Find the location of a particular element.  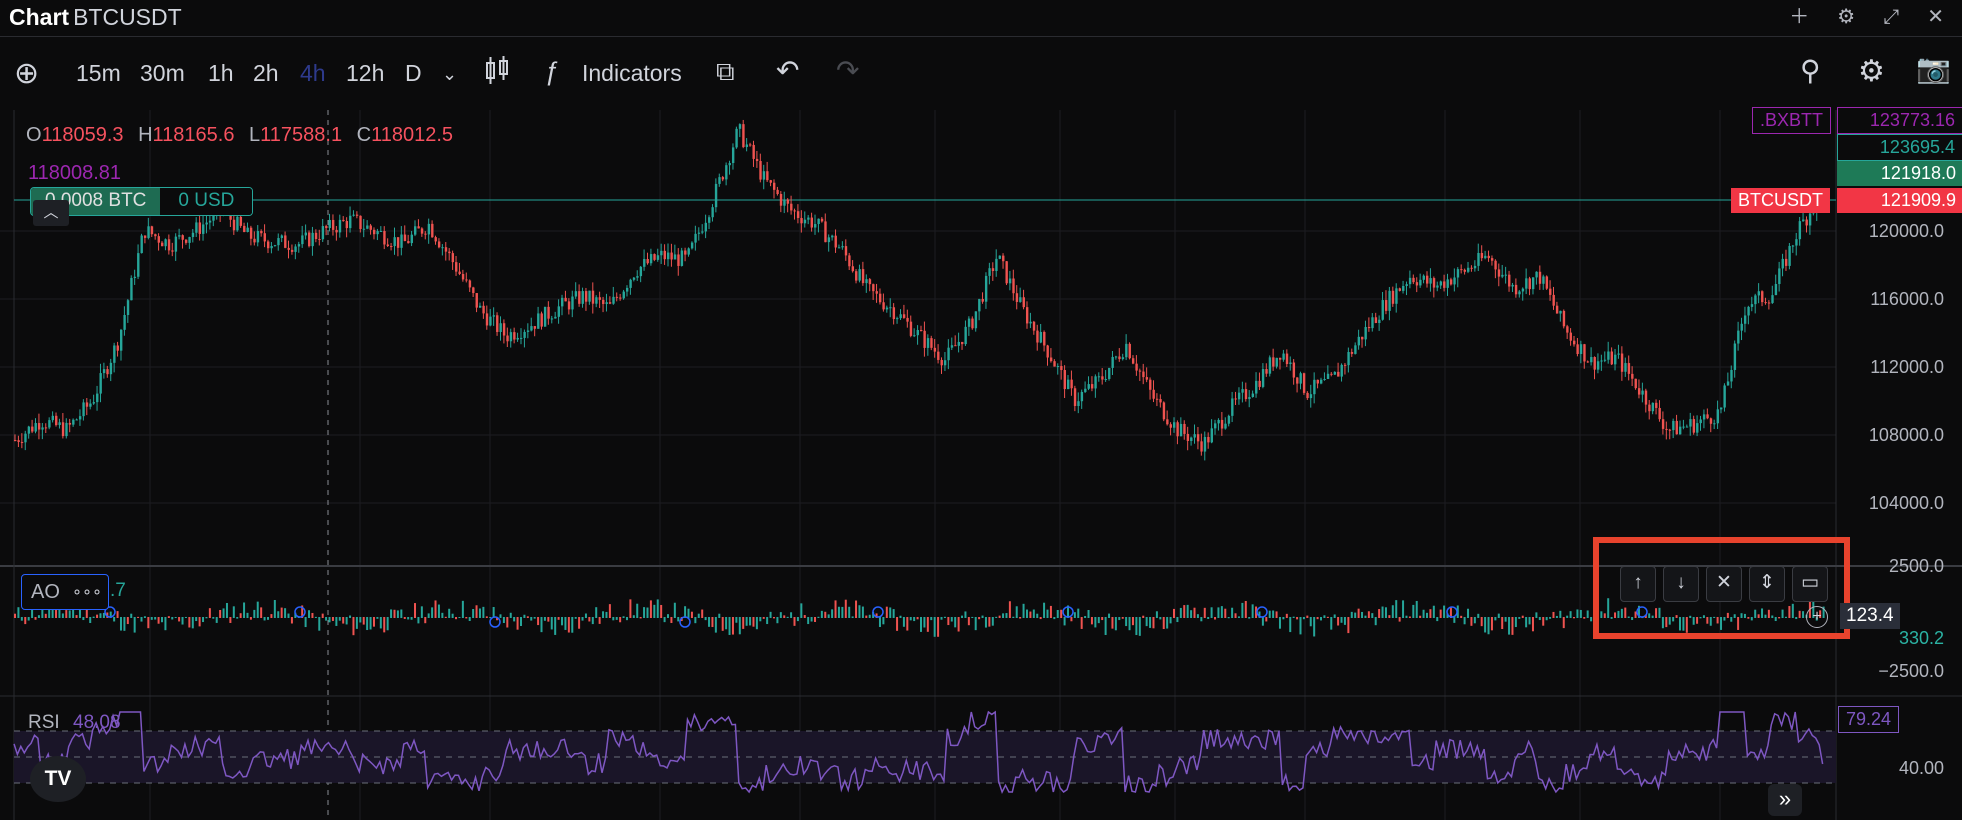

settings-icon: ⚙ is located at coordinates (1871, 71).